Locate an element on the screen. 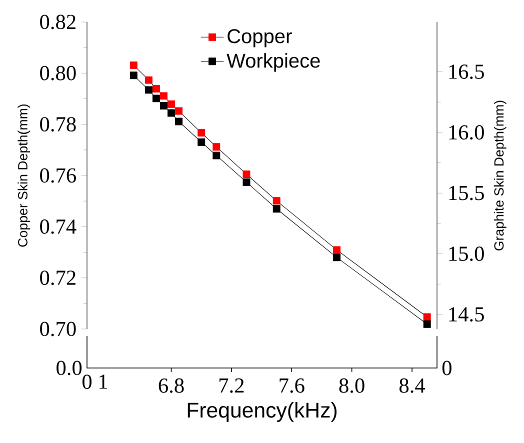  y-tick-label: 0.82 is located at coordinates (58, 22).